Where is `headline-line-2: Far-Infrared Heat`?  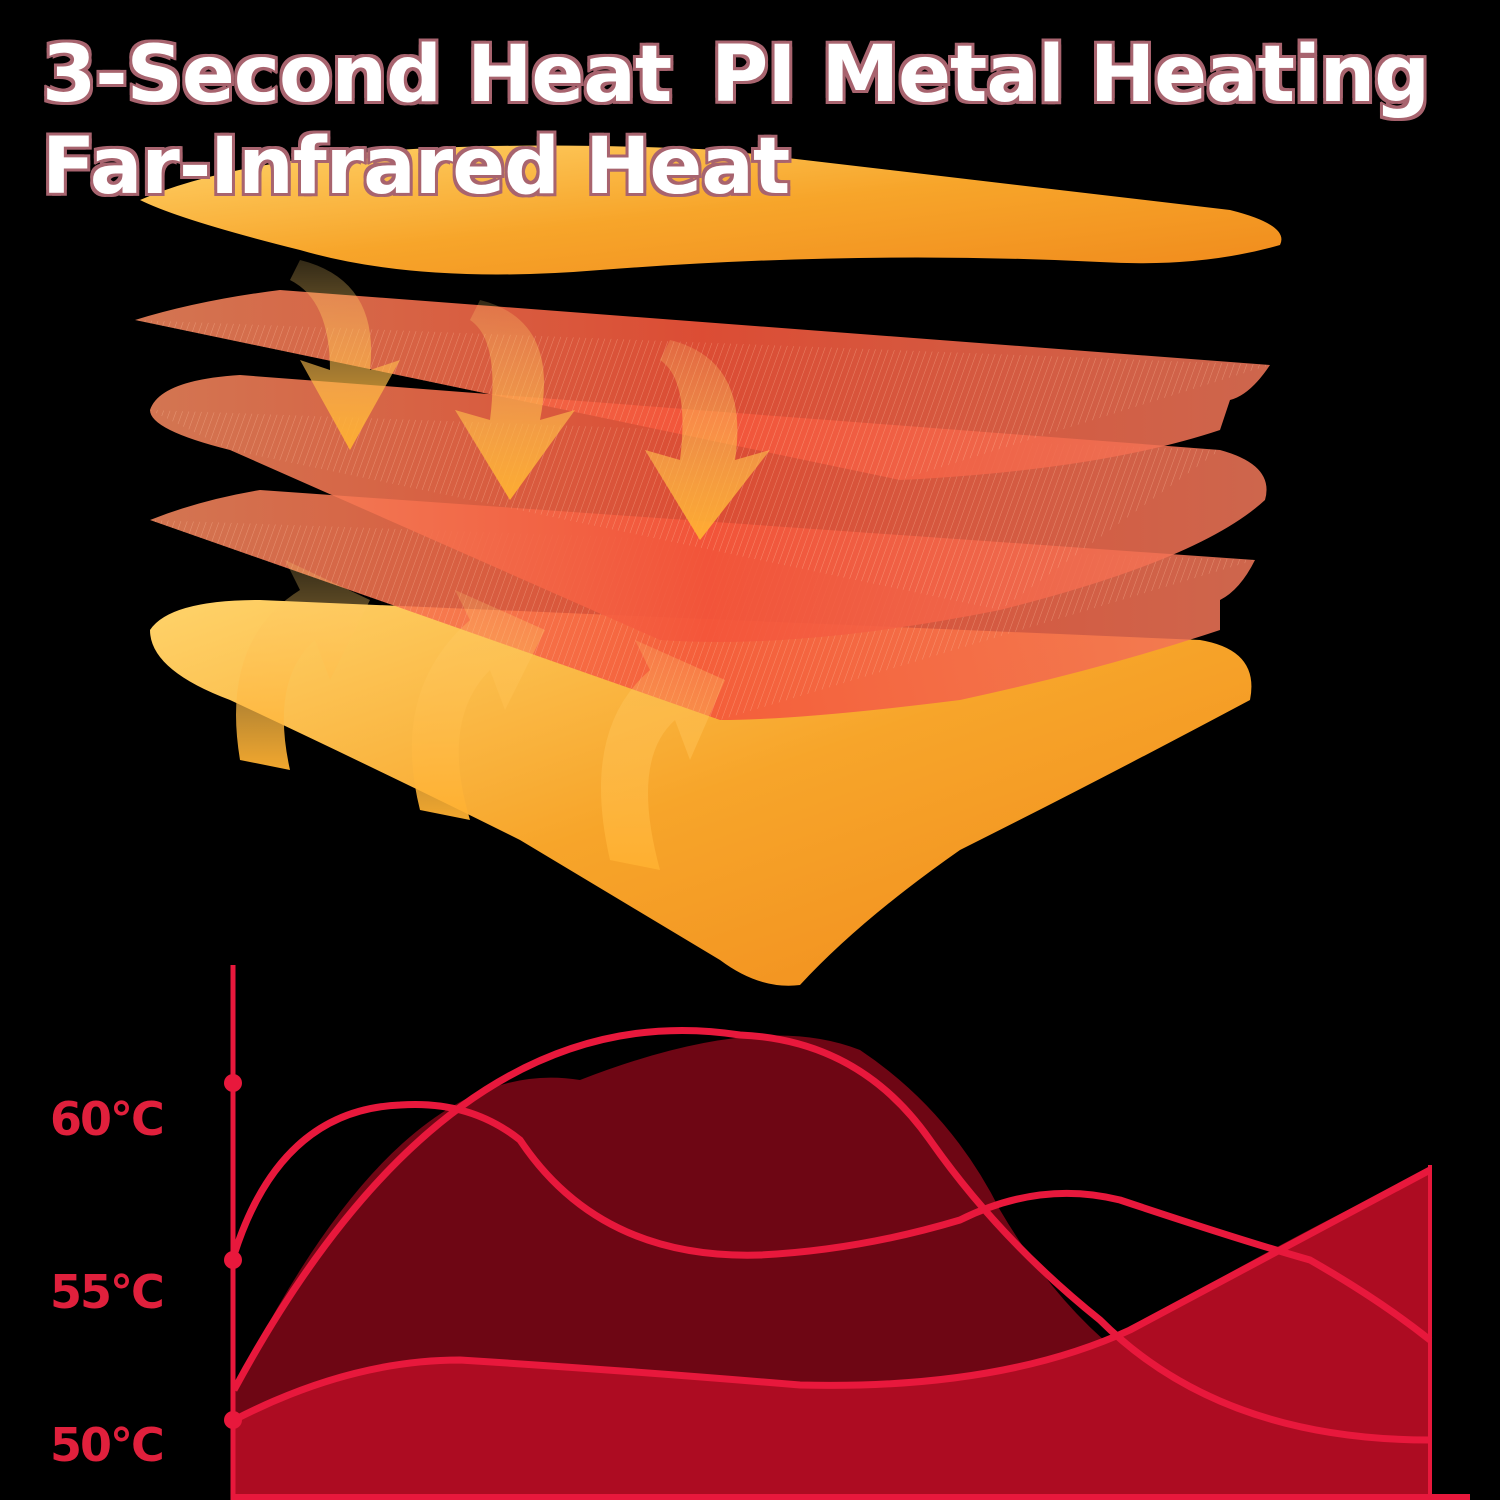
headline-line-2: Far-Infrared Heat is located at coordinates (416, 167).